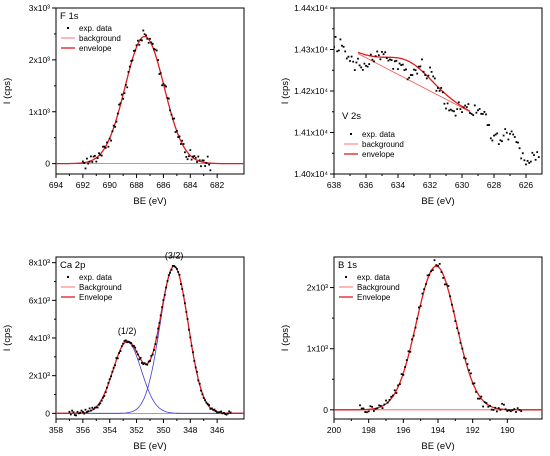 This screenshot has height=456, width=550. What do you see at coordinates (69, 16) in the screenshot?
I see `panel-label: F 1s` at bounding box center [69, 16].